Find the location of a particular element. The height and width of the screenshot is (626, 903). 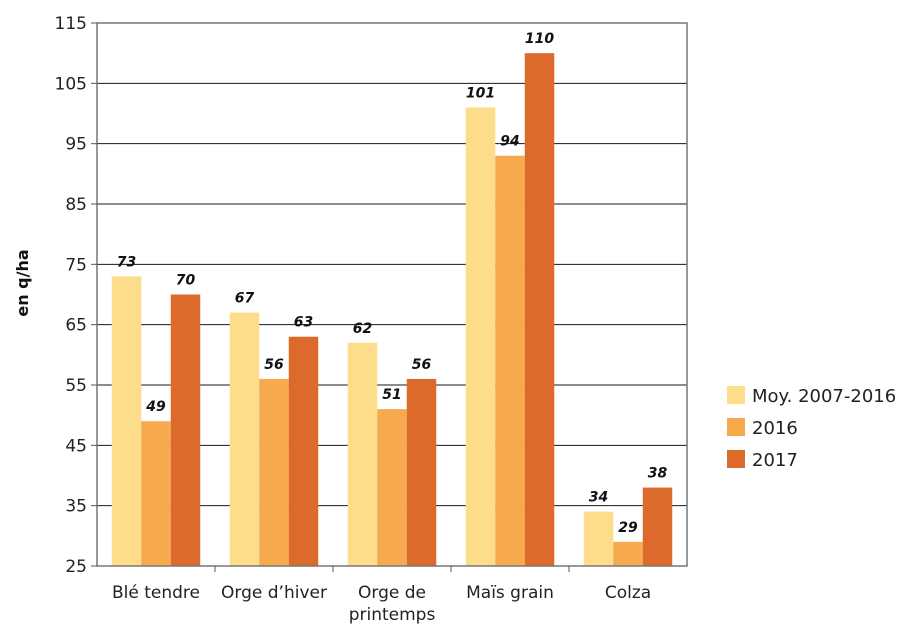

y-axis-label: en q/ha is located at coordinates (22, 282).